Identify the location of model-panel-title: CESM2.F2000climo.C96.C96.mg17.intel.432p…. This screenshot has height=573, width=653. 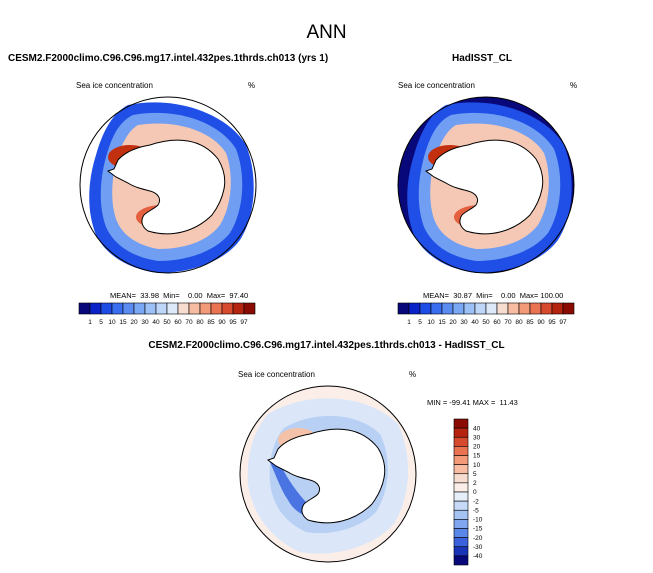
(168, 58).